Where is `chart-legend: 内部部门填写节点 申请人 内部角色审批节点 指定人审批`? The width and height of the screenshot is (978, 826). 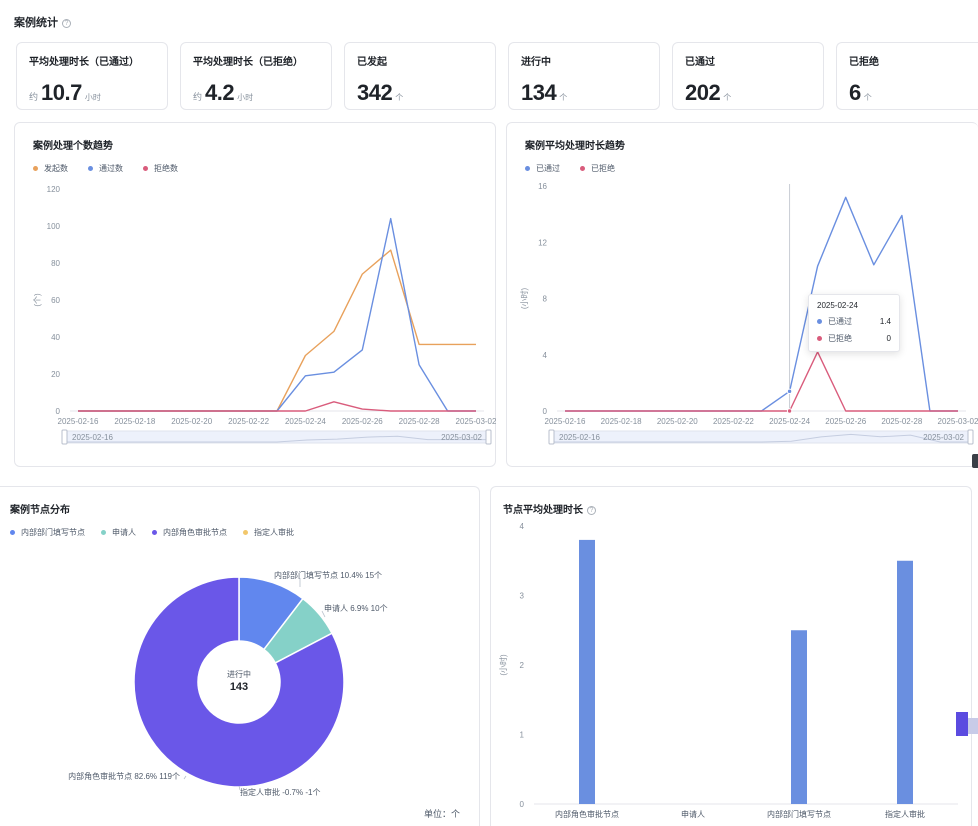 chart-legend: 内部部门填写节点 申请人 内部角色审批节点 指定人审批 is located at coordinates (152, 532).